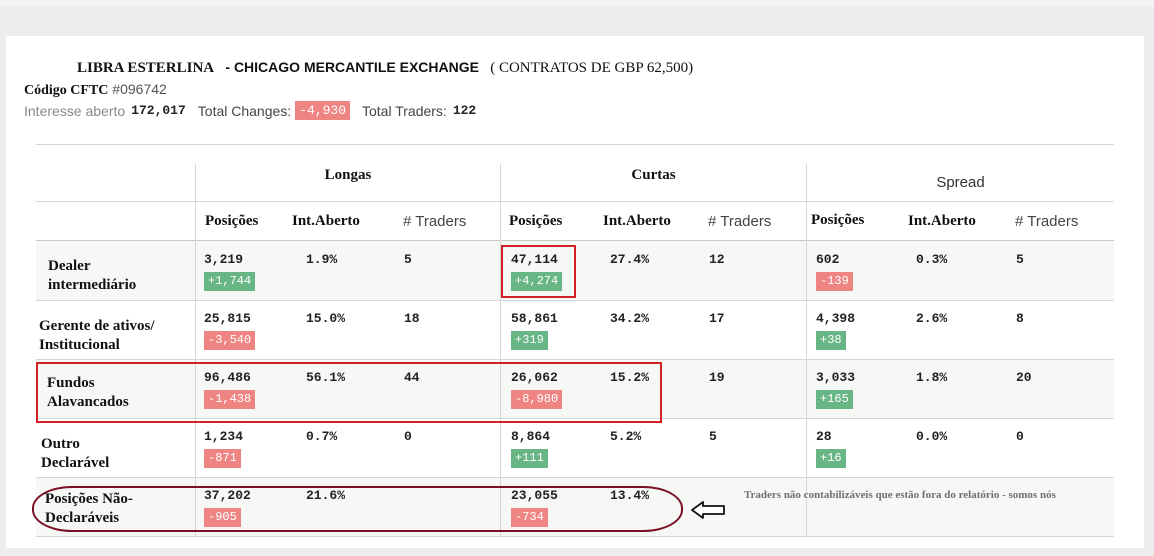  Describe the element at coordinates (412, 377) in the screenshot. I see `long-traders: 44` at that location.